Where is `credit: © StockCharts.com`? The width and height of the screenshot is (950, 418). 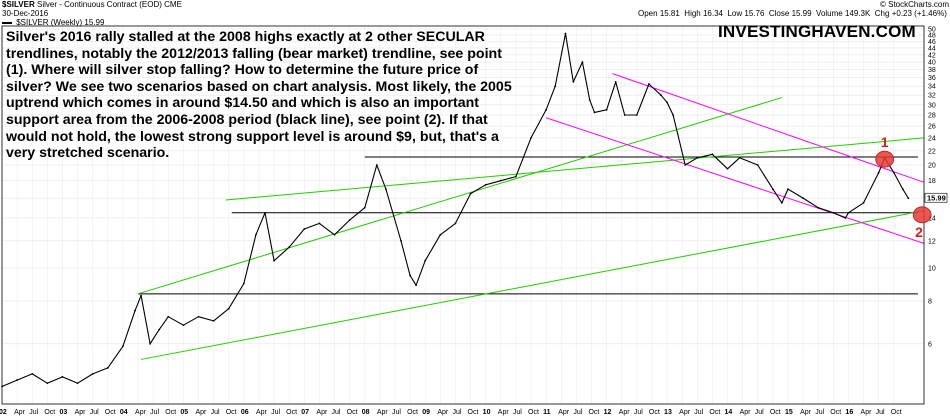
credit: © StockCharts.com is located at coordinates (915, 4).